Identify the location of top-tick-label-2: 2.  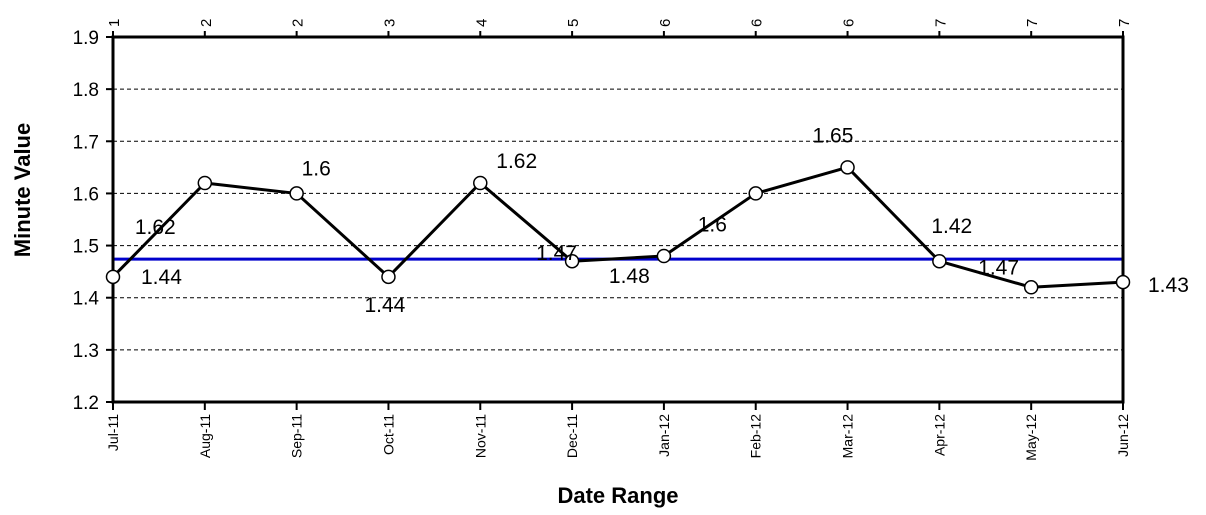
(298, 23).